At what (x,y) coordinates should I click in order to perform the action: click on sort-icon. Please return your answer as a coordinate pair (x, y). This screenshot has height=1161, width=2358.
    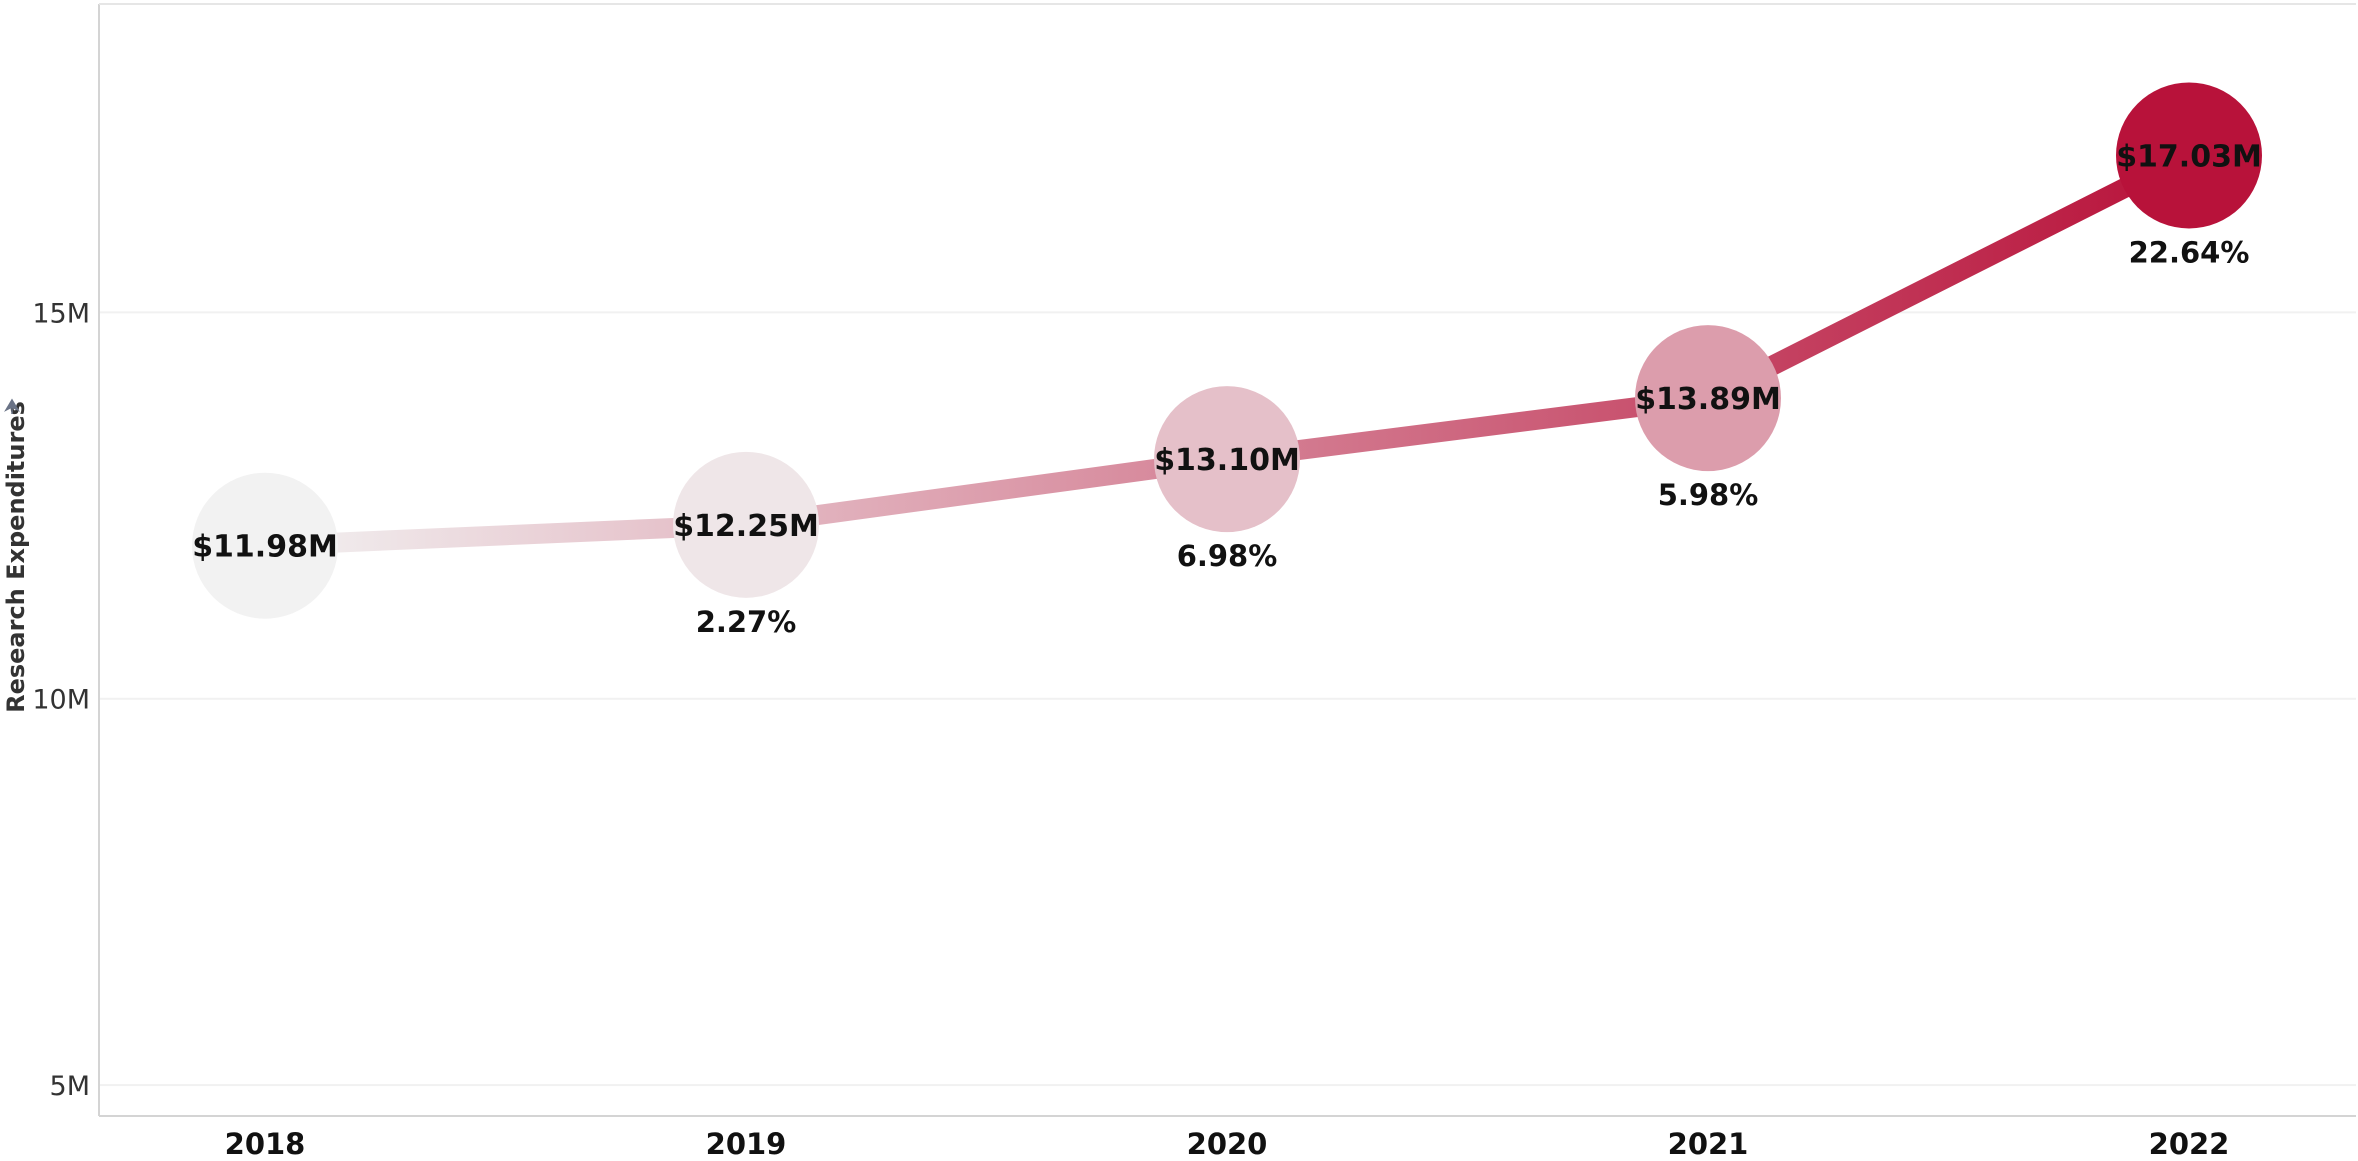
    Looking at the image, I should click on (12, 406).